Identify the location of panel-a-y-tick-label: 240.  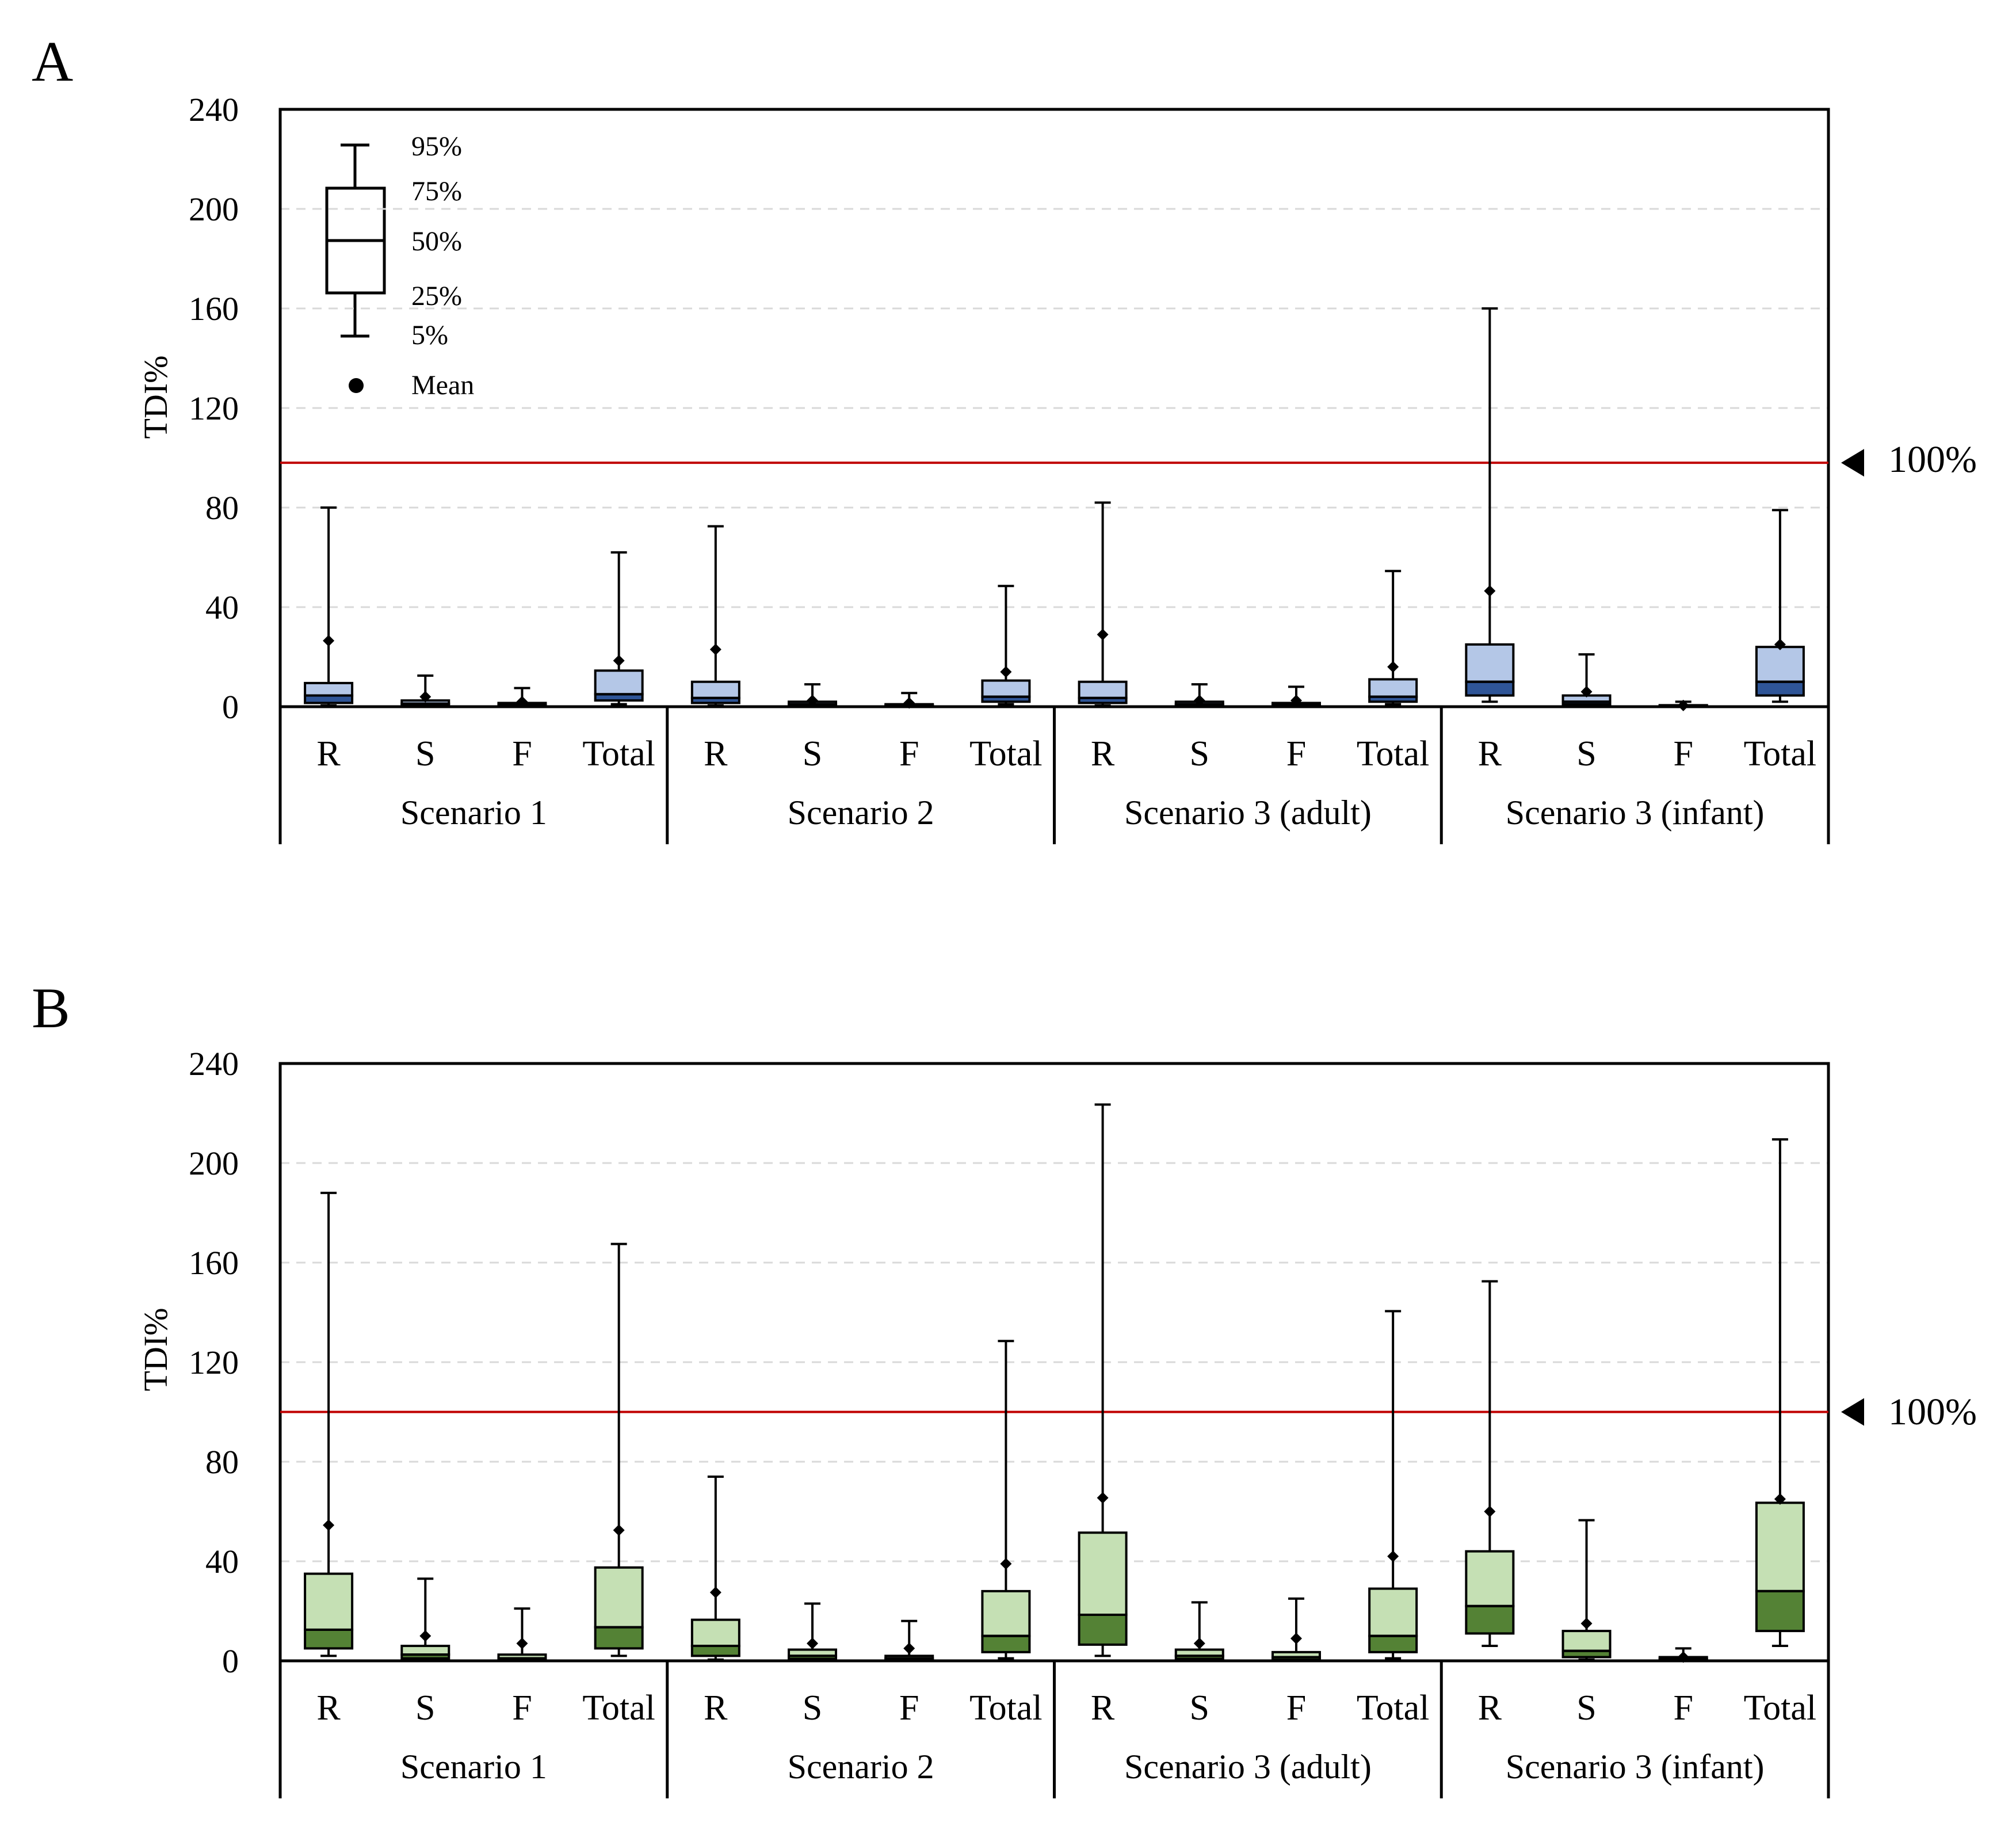
(214, 110).